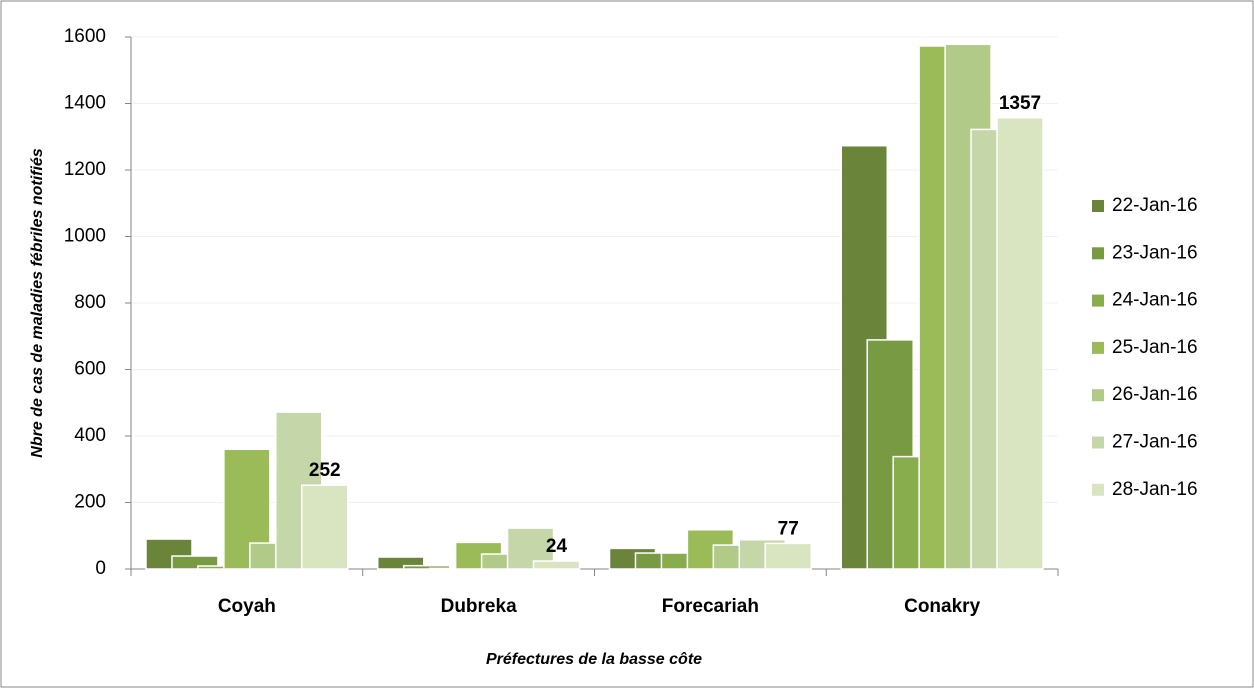 This screenshot has width=1254, height=693. I want to click on data-label: 77, so click(788, 528).